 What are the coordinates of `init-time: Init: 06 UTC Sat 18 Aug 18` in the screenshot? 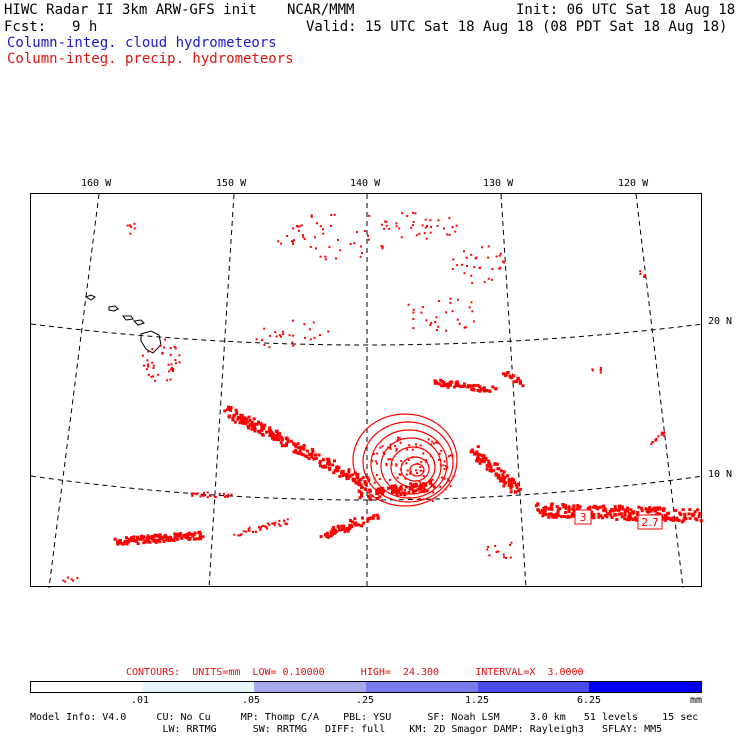 It's located at (626, 10).